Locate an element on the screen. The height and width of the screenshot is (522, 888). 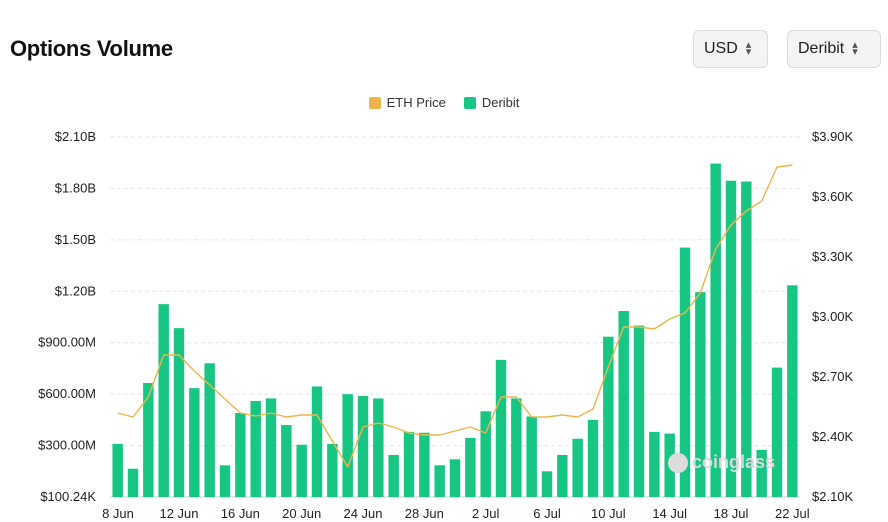
x-tick-label: 2 Jul is located at coordinates (486, 513).